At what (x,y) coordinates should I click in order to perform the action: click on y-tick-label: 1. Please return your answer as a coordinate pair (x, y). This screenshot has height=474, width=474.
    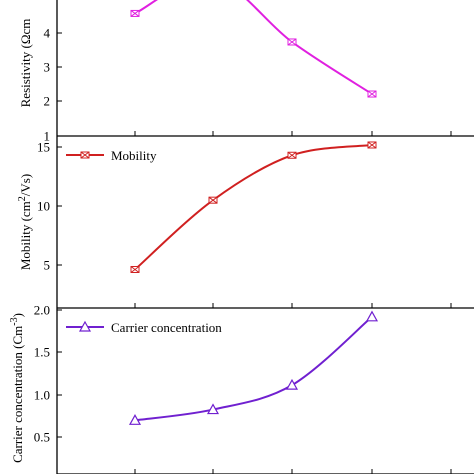
    Looking at the image, I should click on (47, 136).